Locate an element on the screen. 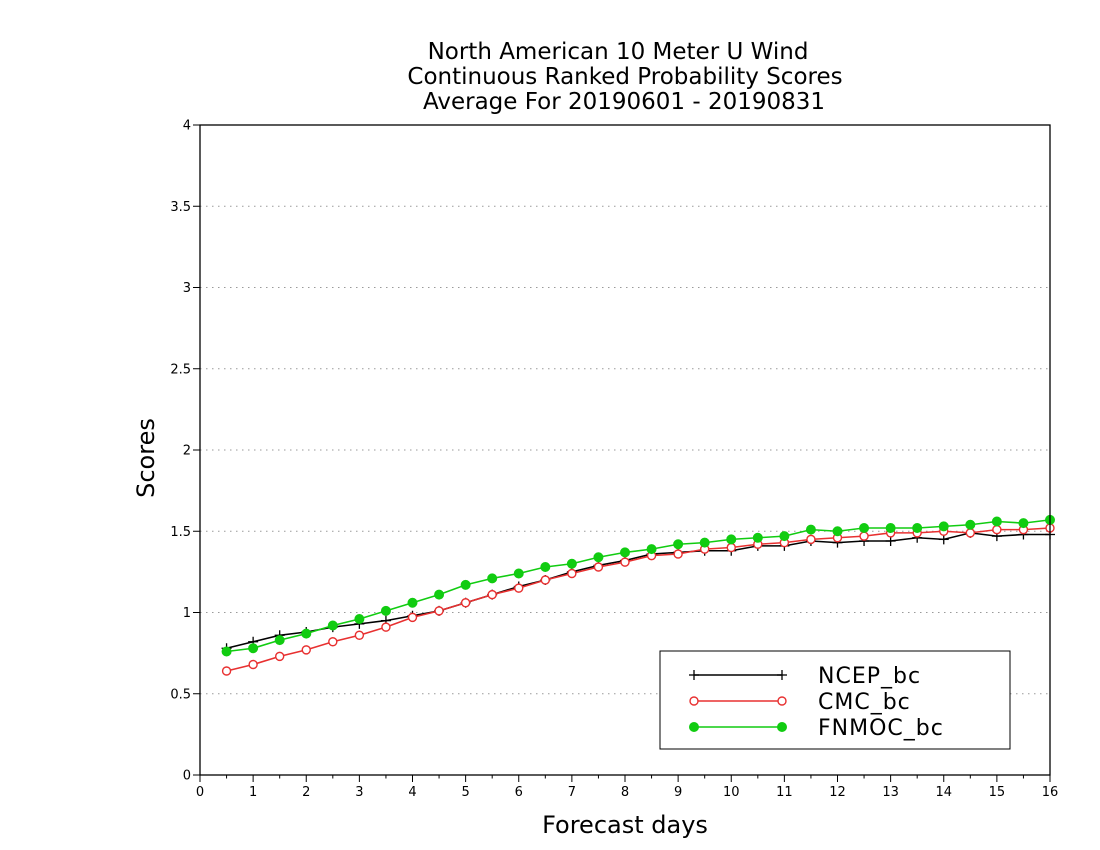 The image size is (1100, 850). legend-label: CMC_bc is located at coordinates (864, 702).